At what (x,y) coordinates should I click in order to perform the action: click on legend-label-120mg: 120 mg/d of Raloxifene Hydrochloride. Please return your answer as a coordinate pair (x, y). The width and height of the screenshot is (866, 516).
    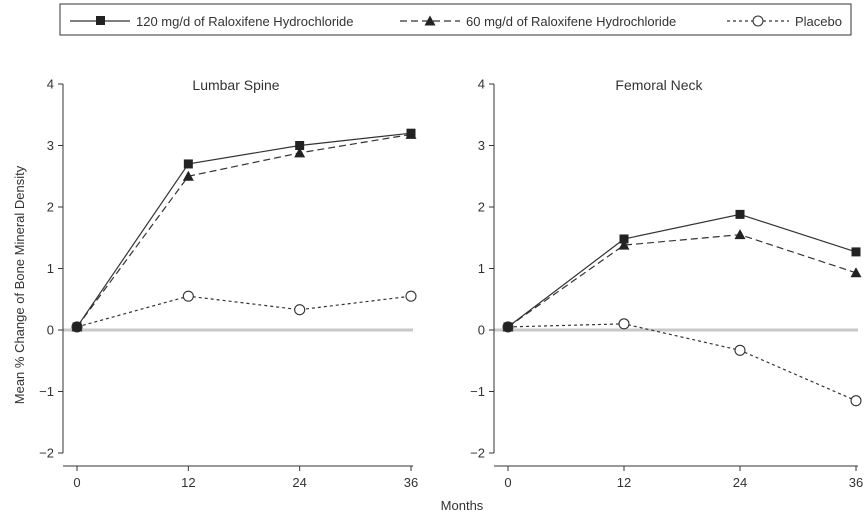
    Looking at the image, I should click on (245, 21).